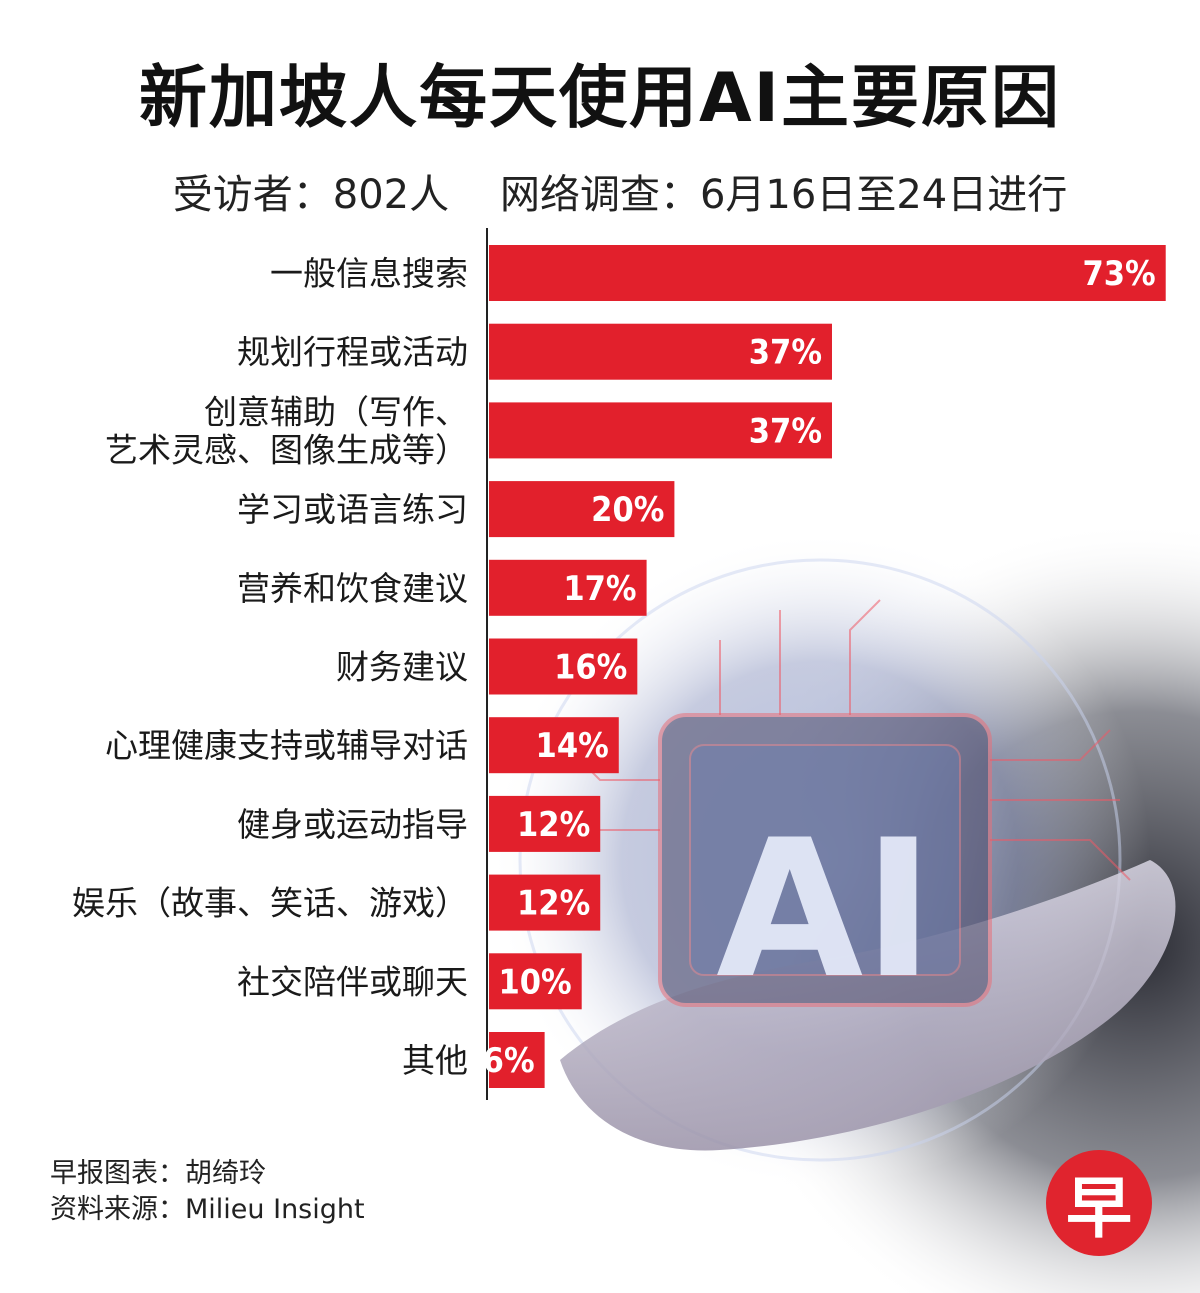 This screenshot has height=1293, width=1200. What do you see at coordinates (572, 746) in the screenshot?
I see `bar-value-label-6: 14%` at bounding box center [572, 746].